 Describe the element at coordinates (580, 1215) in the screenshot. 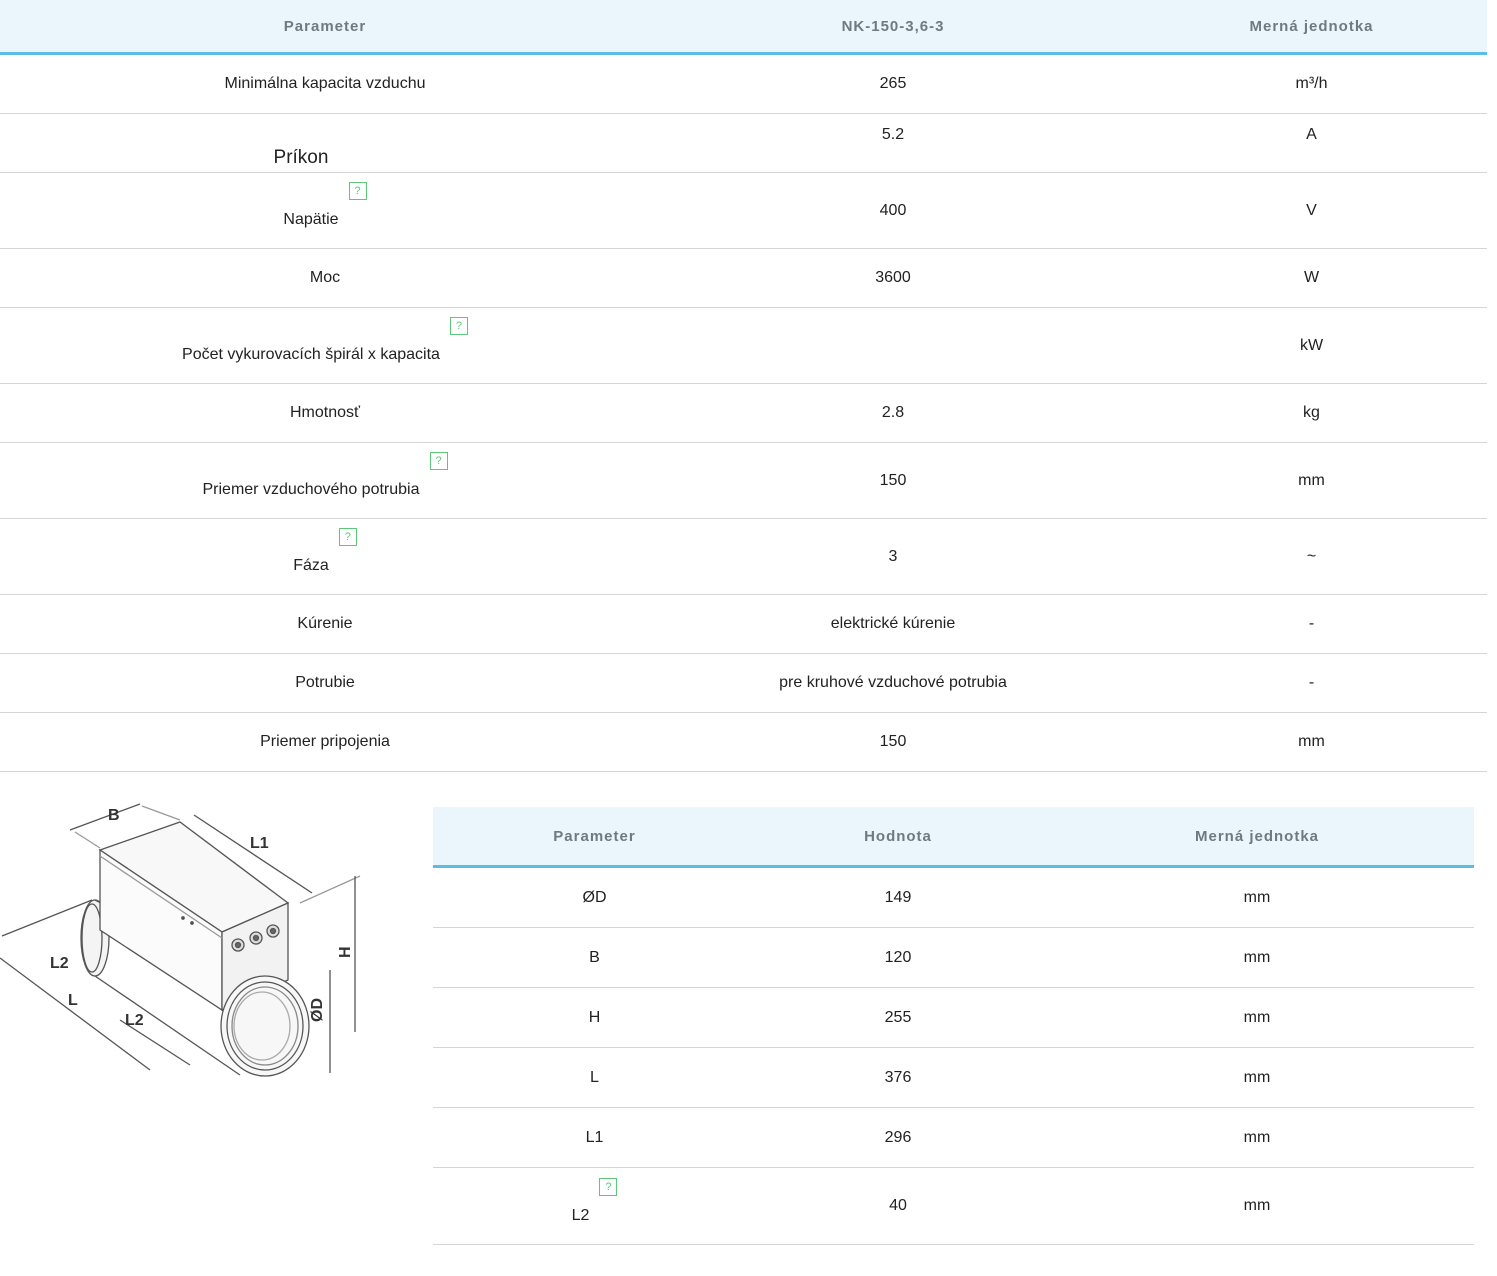

I see `param-label: L2` at that location.